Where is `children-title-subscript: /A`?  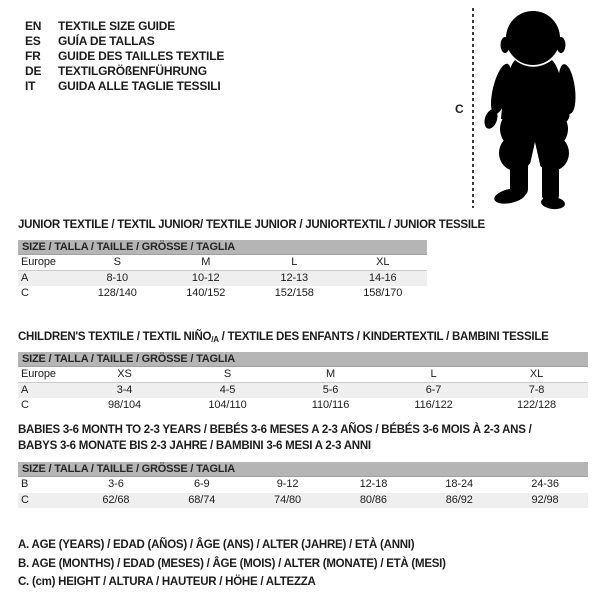
children-title-subscript: /A is located at coordinates (215, 339).